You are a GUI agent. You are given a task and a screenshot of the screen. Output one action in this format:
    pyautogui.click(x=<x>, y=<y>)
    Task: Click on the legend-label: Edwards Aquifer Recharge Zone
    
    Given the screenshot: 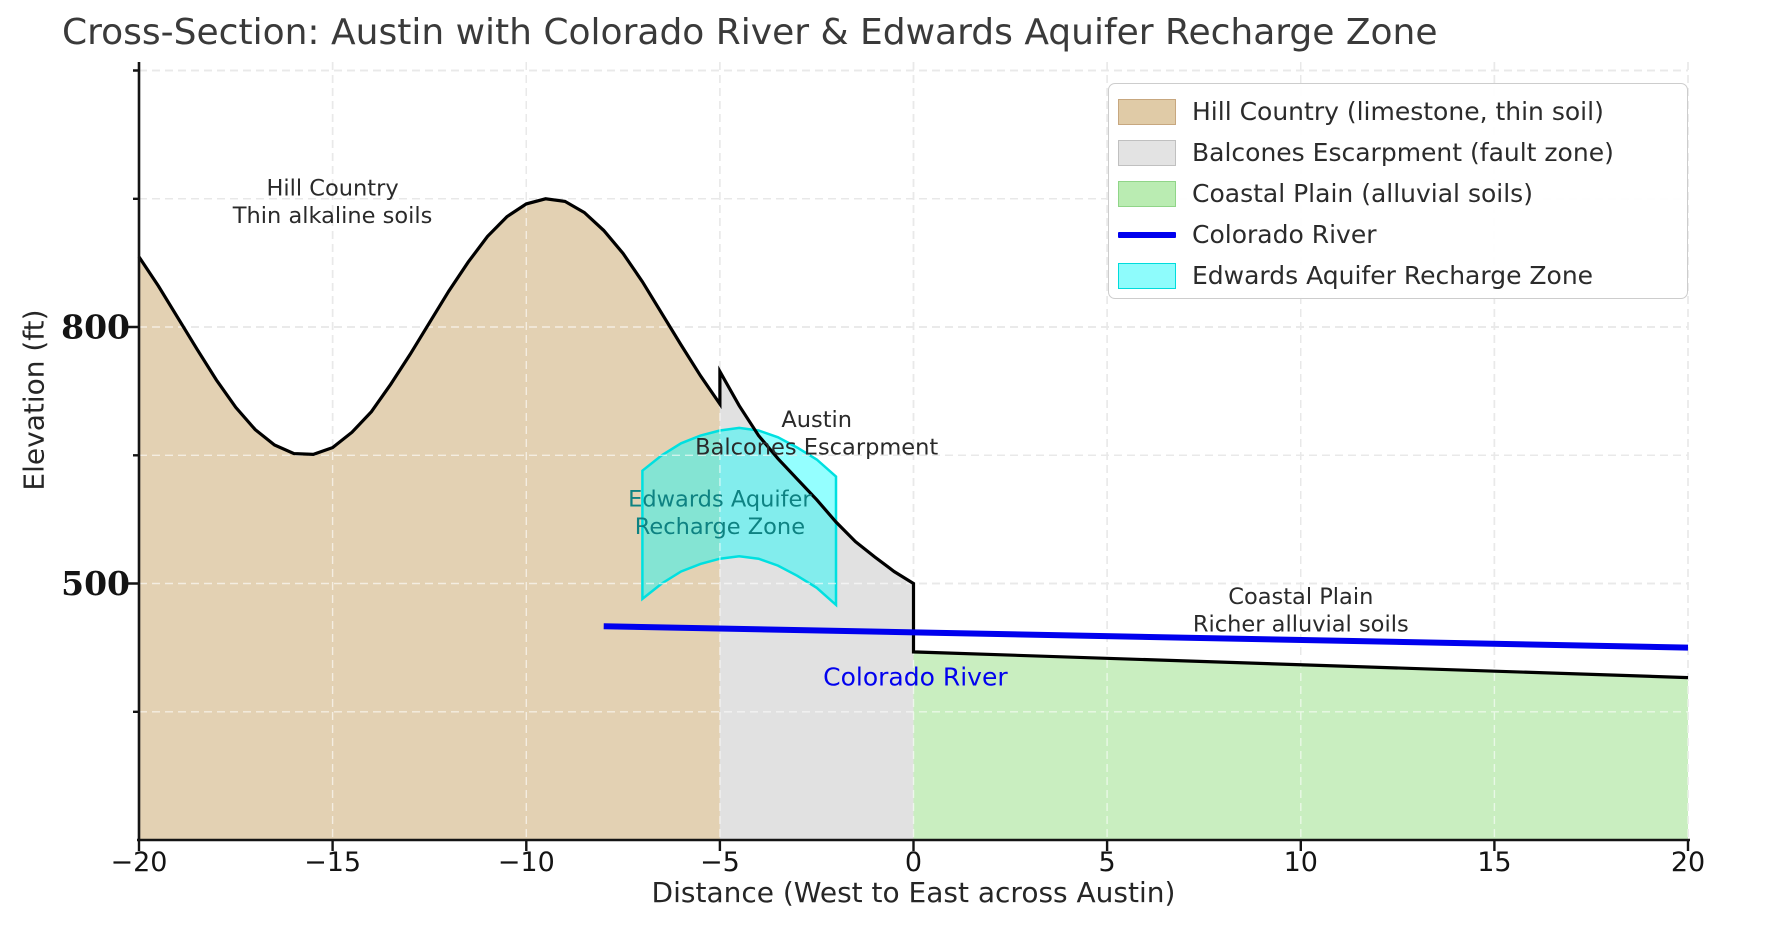 What is the action you would take?
    pyautogui.click(x=1393, y=275)
    